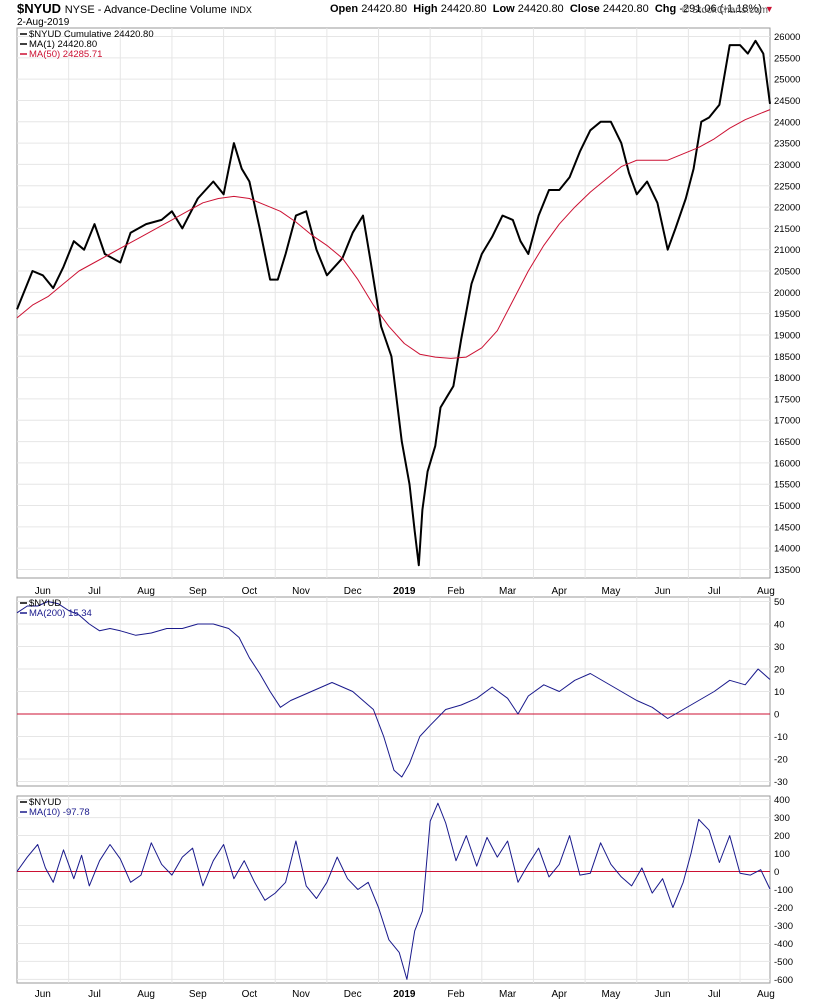 This screenshot has height=1000, width=820. Describe the element at coordinates (782, 854) in the screenshot. I see `y-tick-label: 100` at that location.